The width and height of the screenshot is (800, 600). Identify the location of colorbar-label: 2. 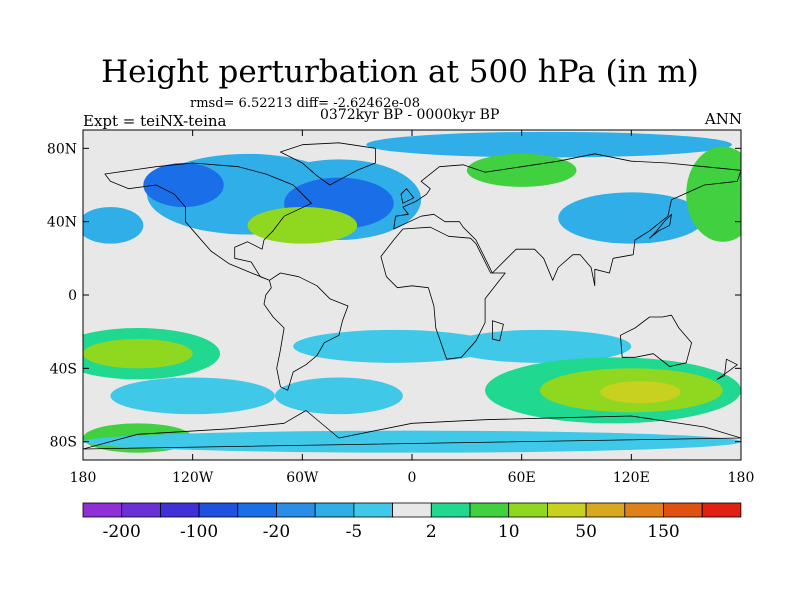
(431, 532).